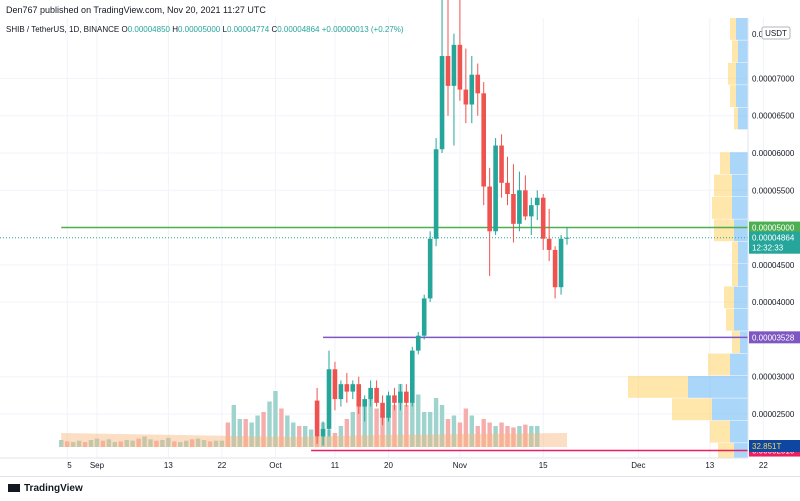 The image size is (800, 501). Describe the element at coordinates (773, 414) in the screenshot. I see `y-tick-label: 0.00002500` at that location.